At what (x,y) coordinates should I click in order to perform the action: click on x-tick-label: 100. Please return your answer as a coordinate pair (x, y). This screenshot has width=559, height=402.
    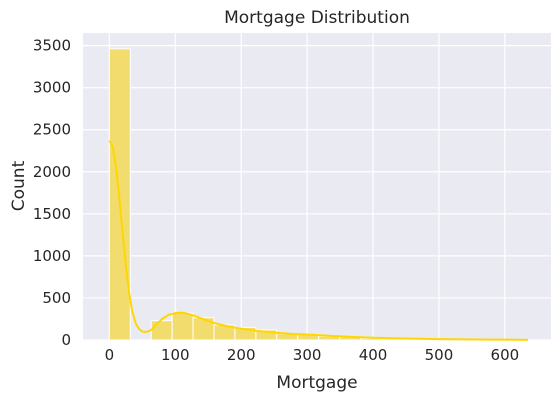
    Looking at the image, I should click on (175, 355).